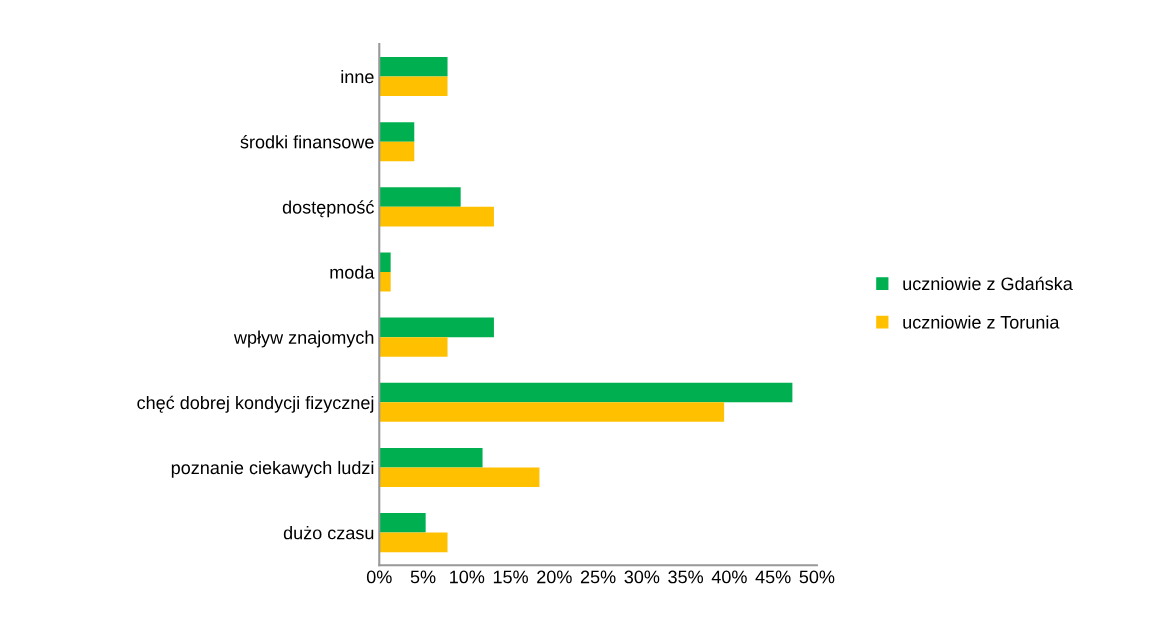 The height and width of the screenshot is (628, 1167). I want to click on y-tick-label: środki finansowe, so click(307, 141).